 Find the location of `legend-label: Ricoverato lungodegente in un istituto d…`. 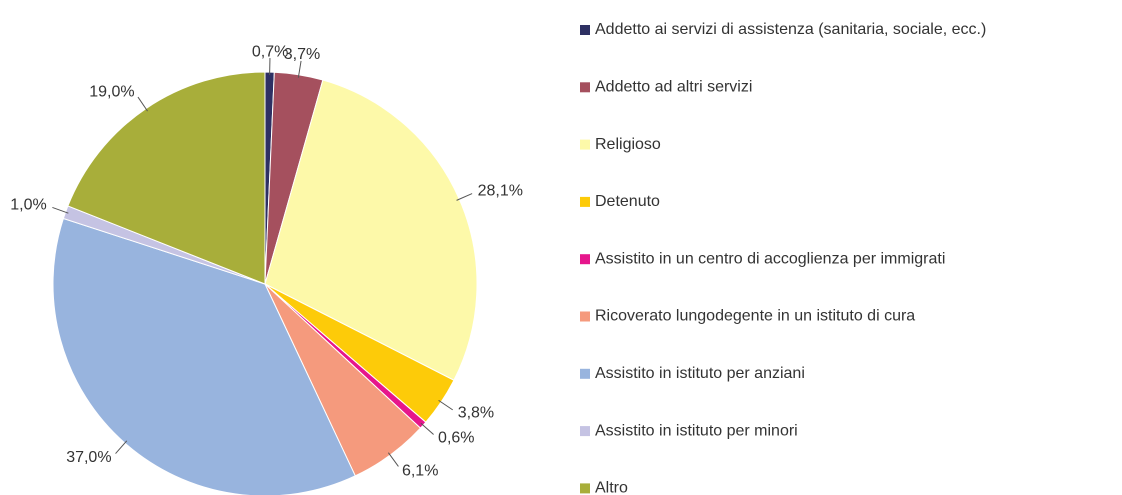

legend-label: Ricoverato lungodegente in un istituto d… is located at coordinates (755, 316).